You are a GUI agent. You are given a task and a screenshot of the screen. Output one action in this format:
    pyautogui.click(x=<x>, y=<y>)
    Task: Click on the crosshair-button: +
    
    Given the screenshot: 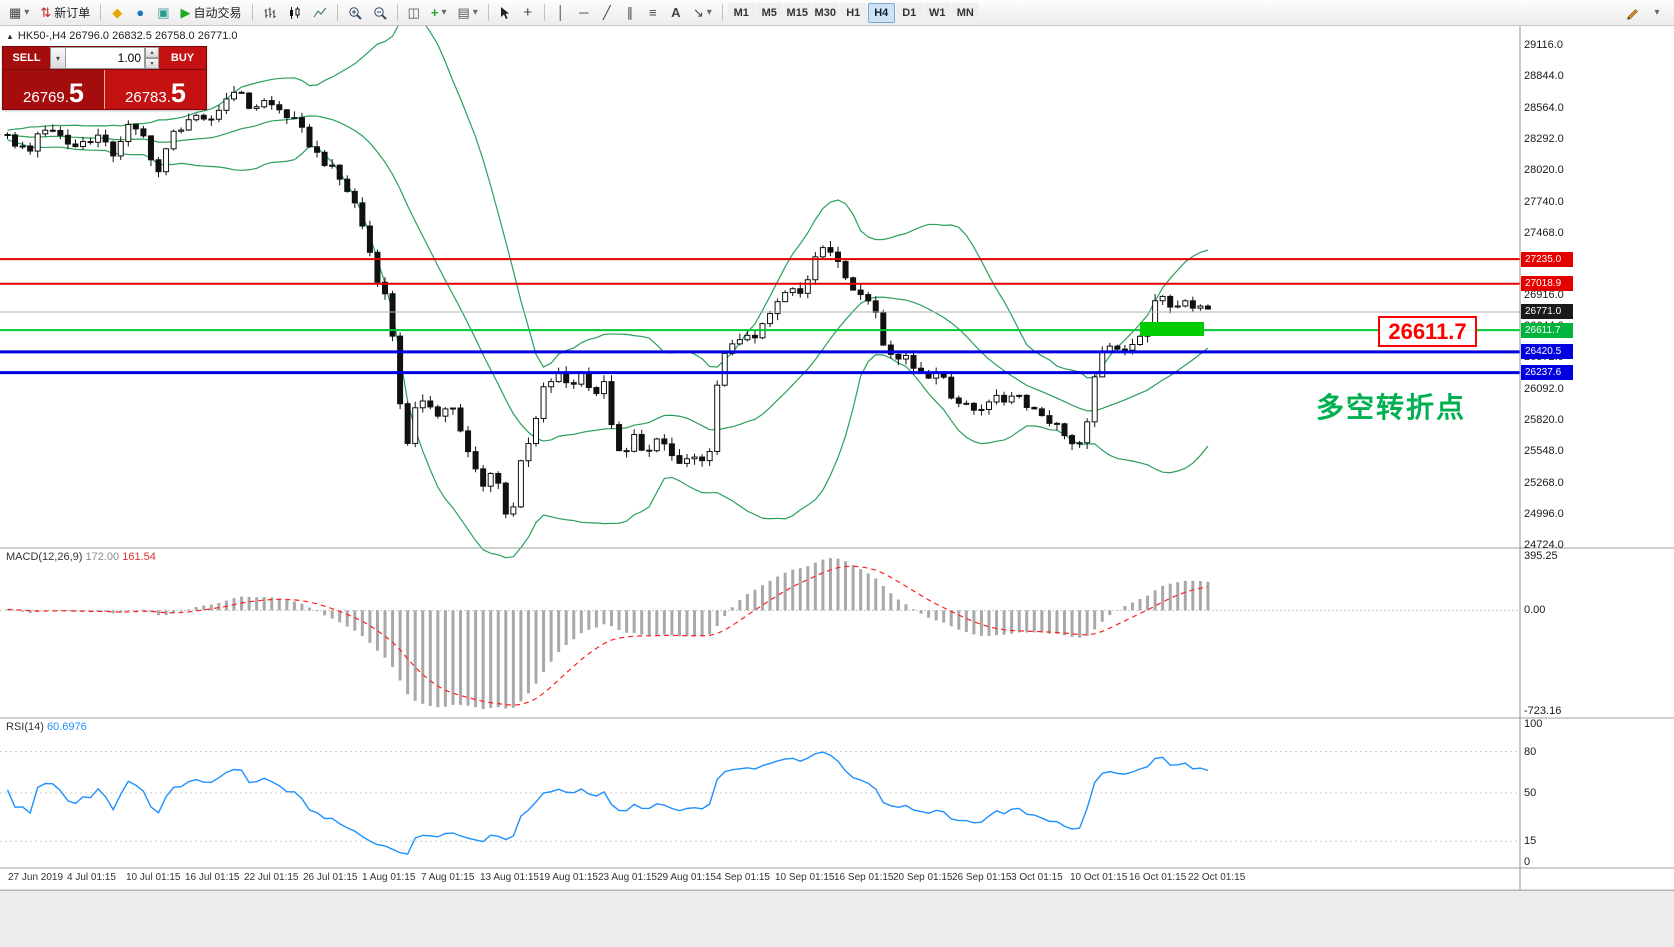 What is the action you would take?
    pyautogui.click(x=528, y=13)
    